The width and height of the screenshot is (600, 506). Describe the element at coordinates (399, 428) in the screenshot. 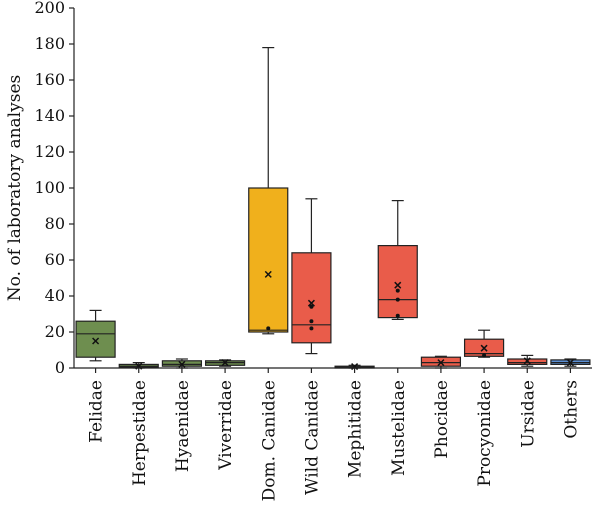

I see `x-tick-label: Mustelidae` at that location.